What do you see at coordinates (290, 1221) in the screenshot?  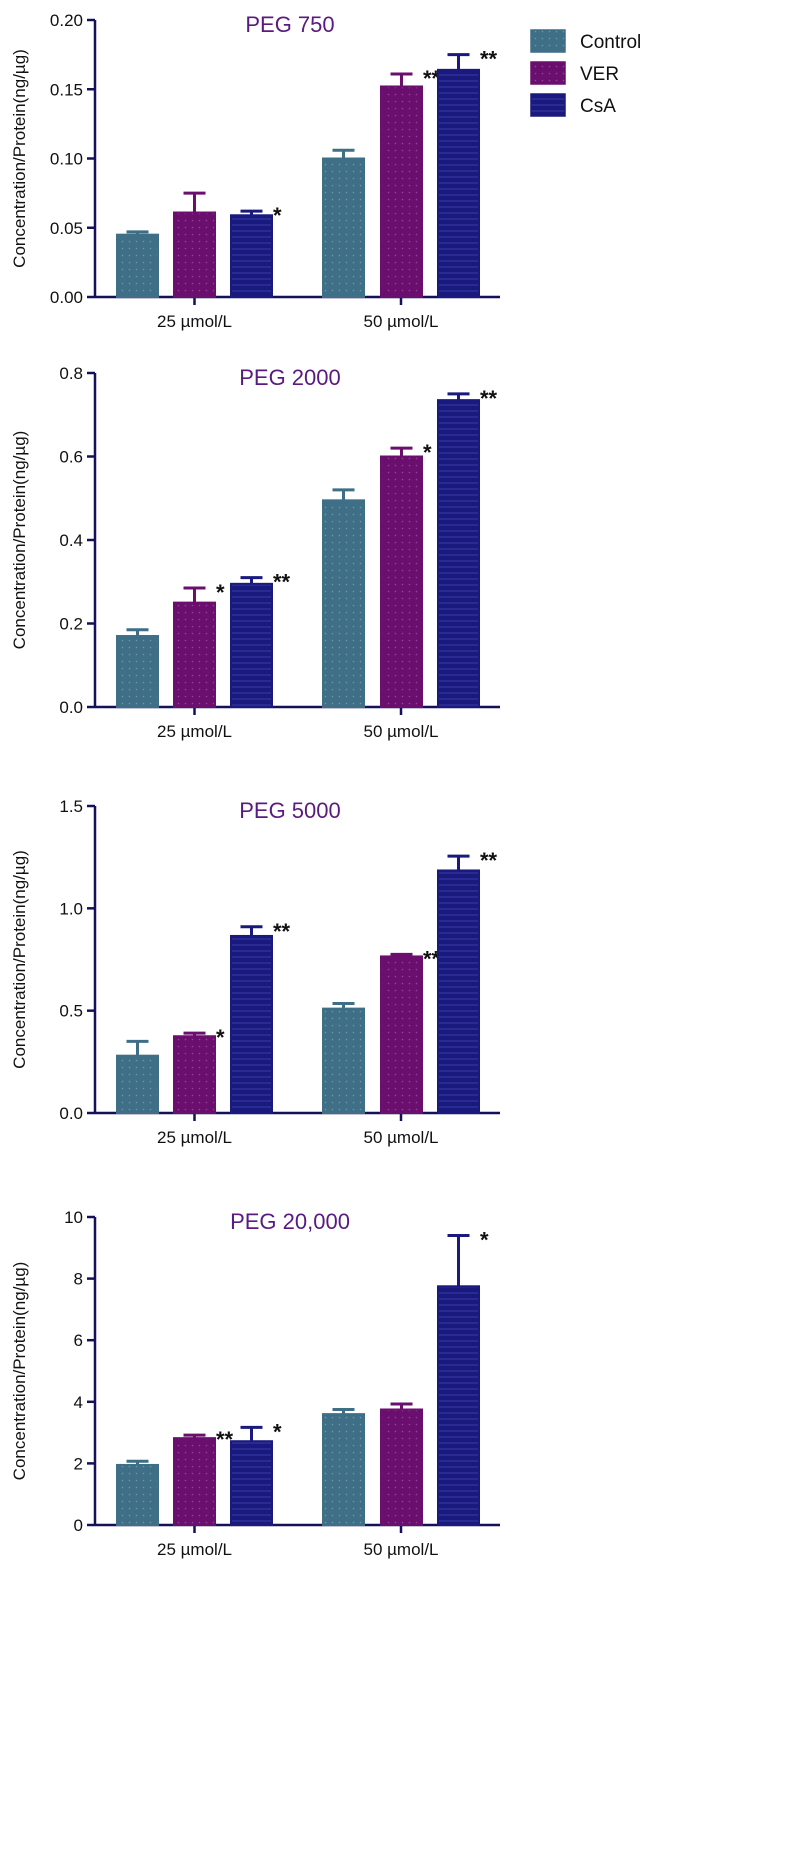 I see `chart-title: PEG 20,000` at bounding box center [290, 1221].